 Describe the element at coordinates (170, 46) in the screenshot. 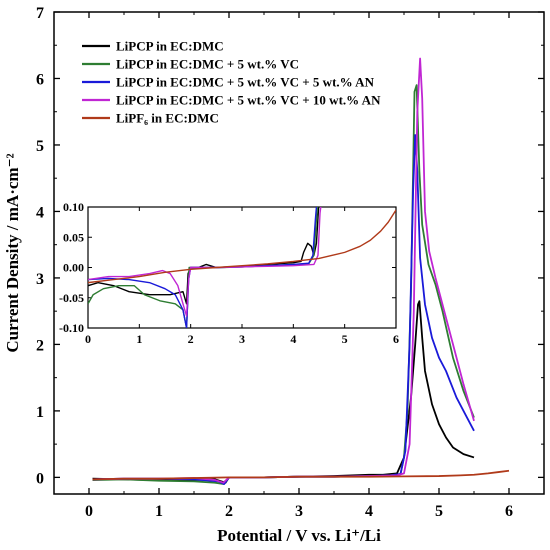

I see `legend-label: LiPCP in EC:DMC` at that location.